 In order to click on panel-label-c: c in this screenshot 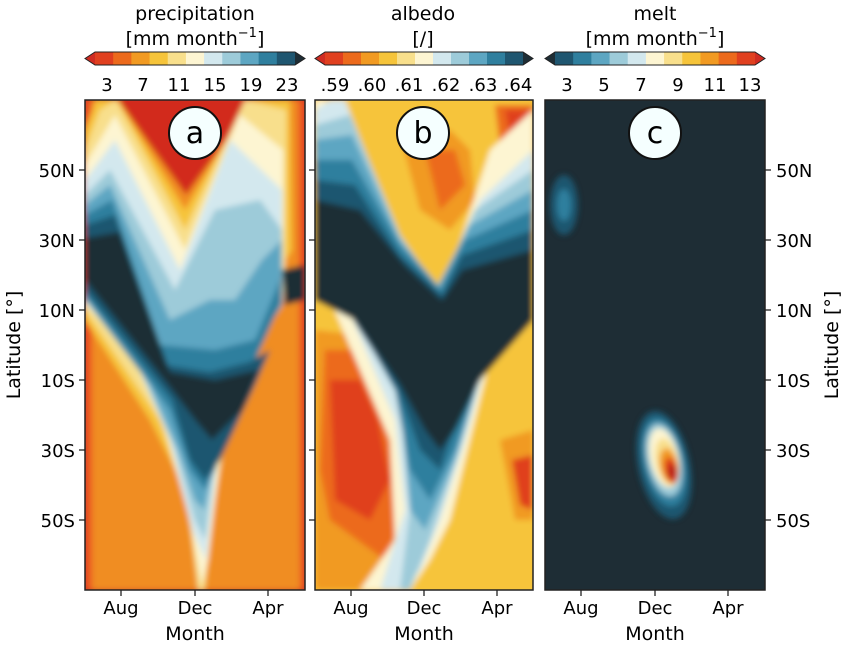, I will do `click(655, 133)`.